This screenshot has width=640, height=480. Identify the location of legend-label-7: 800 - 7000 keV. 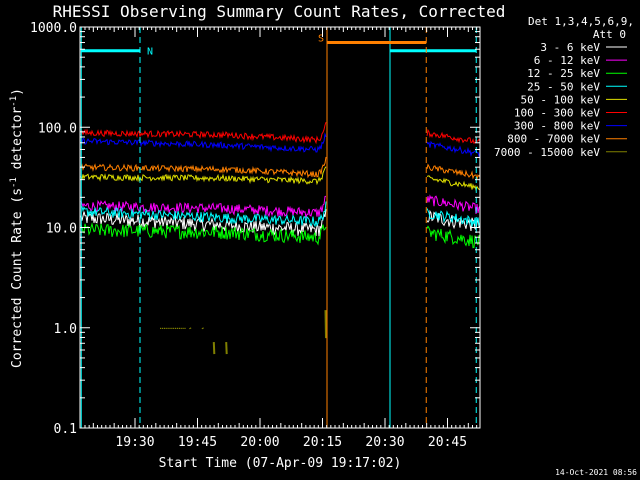
(553, 139).